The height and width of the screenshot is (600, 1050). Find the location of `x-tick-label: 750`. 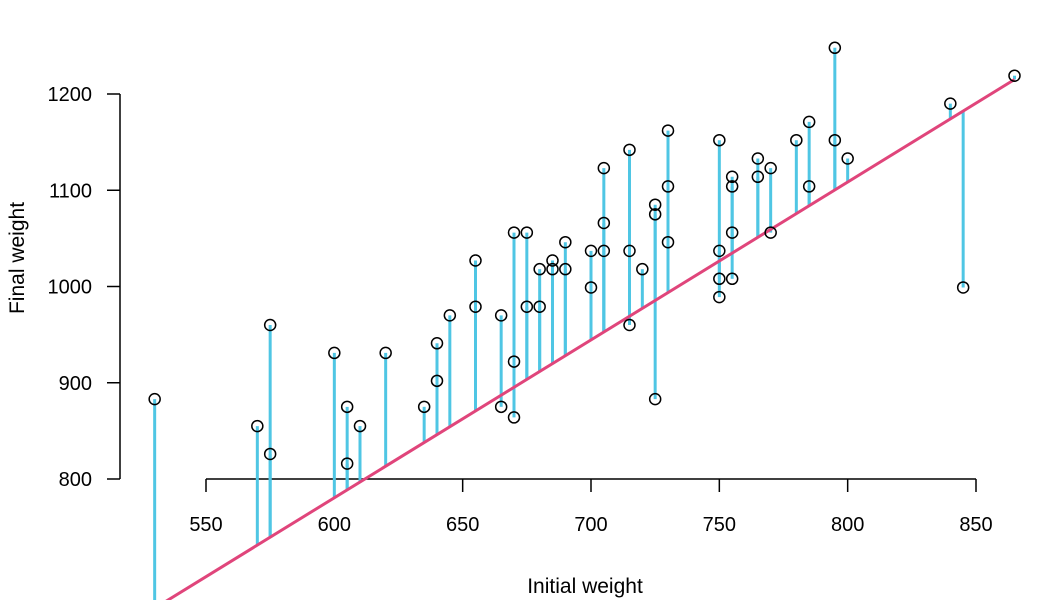

x-tick-label: 750 is located at coordinates (719, 525).